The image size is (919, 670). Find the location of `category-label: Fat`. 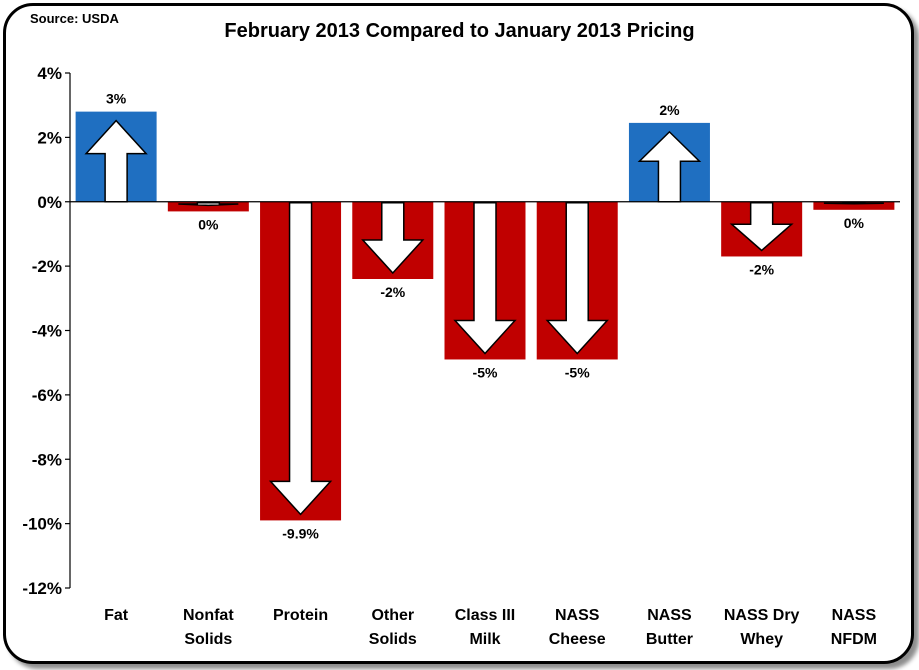

category-label: Fat is located at coordinates (116, 615).